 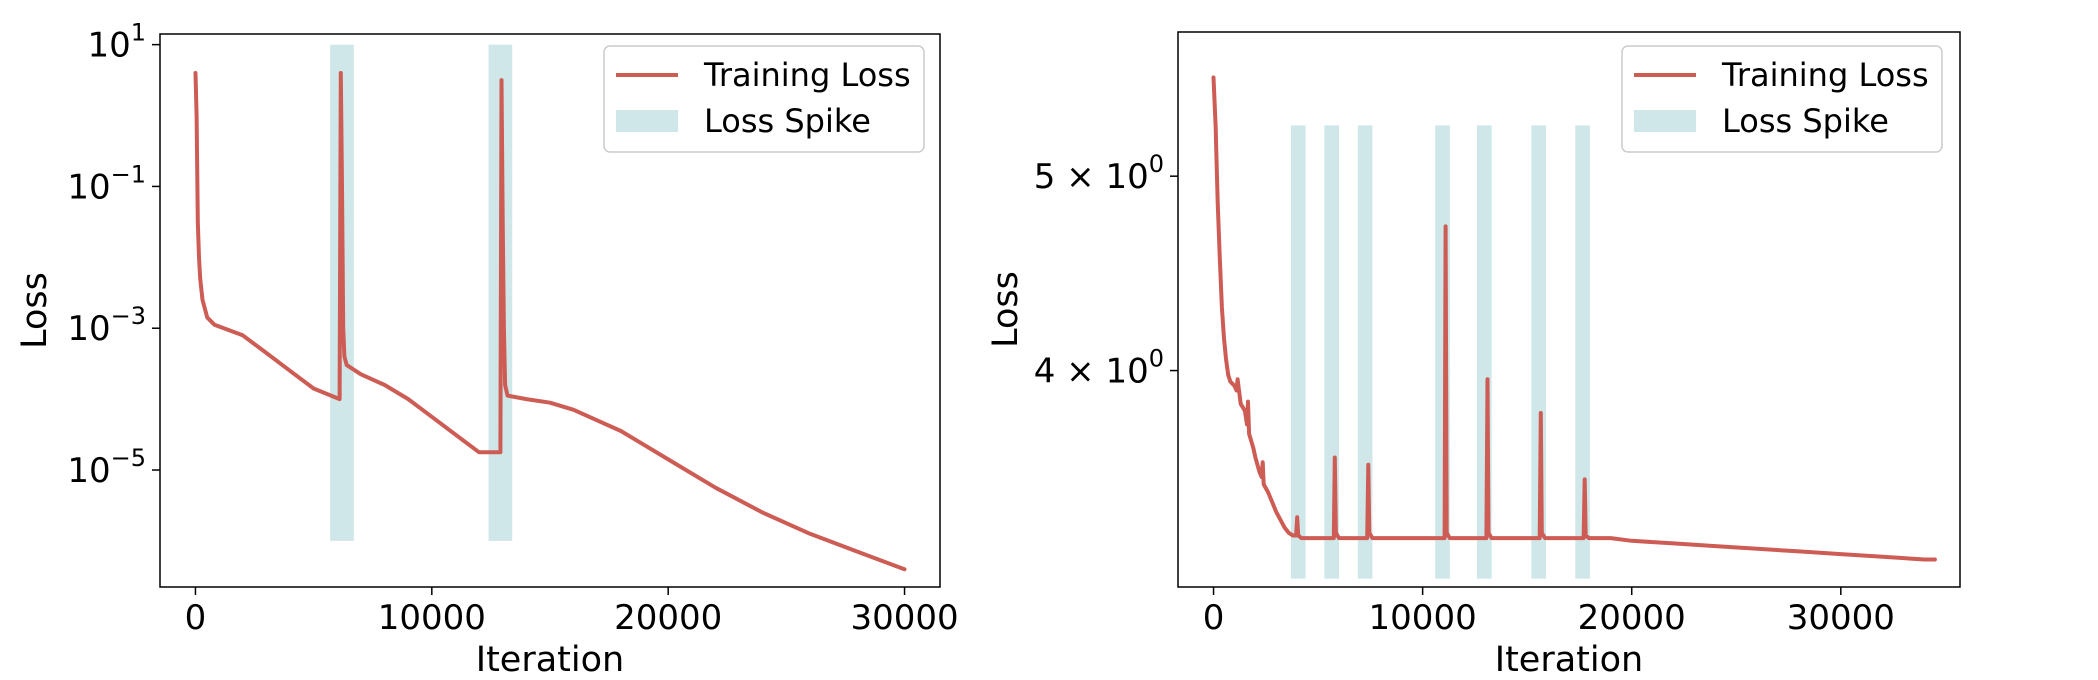 I want to click on y-tick-label: 10⁻¹, so click(x=106, y=183).